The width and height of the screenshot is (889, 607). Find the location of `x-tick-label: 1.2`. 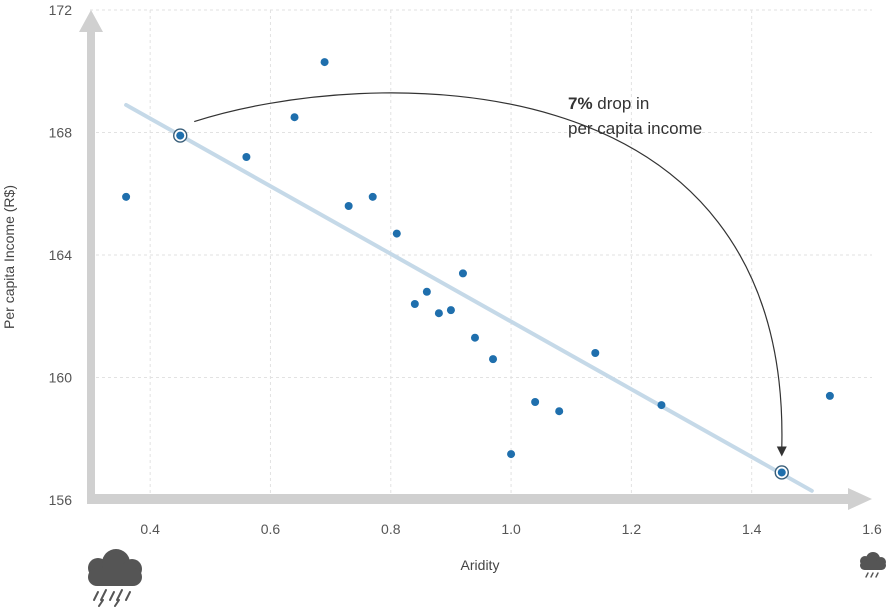

x-tick-label: 1.2 is located at coordinates (632, 529).